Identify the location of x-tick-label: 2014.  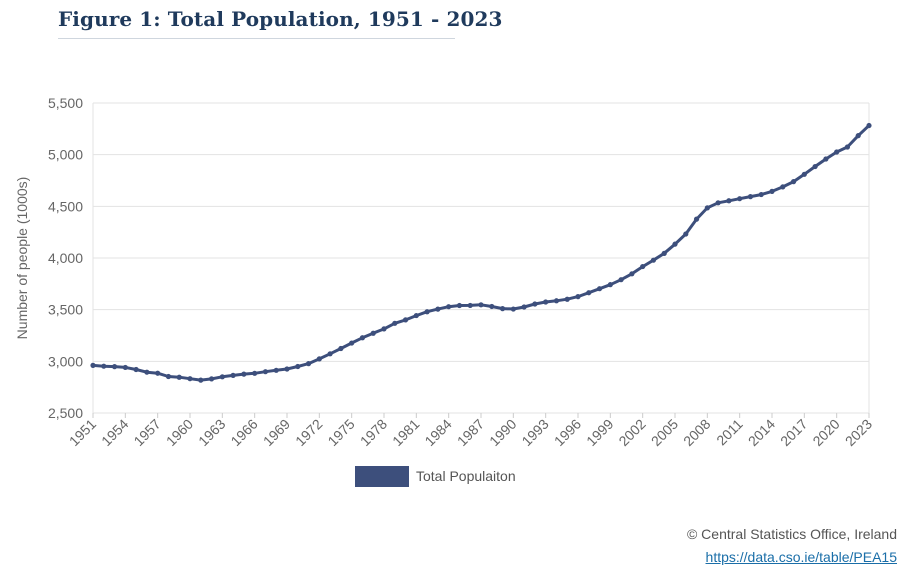
(761, 432).